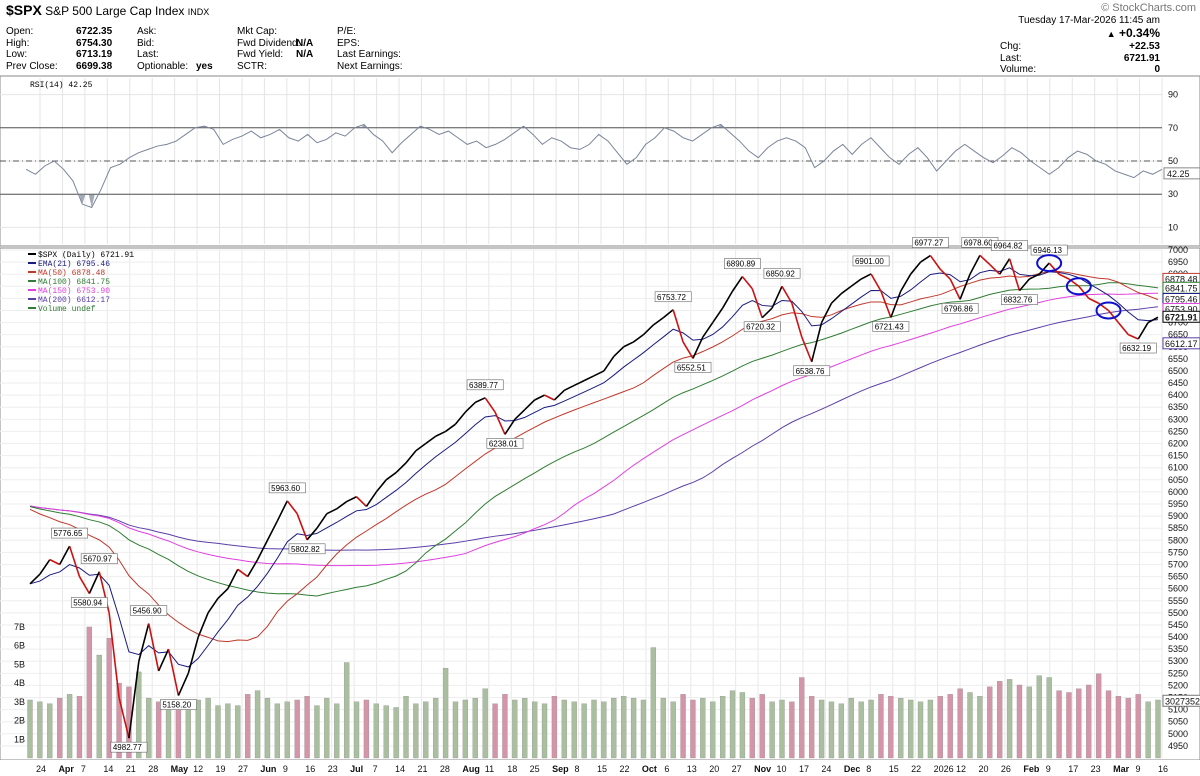 This screenshot has height=776, width=1200. I want to click on field-label: P/E:, so click(346, 31).